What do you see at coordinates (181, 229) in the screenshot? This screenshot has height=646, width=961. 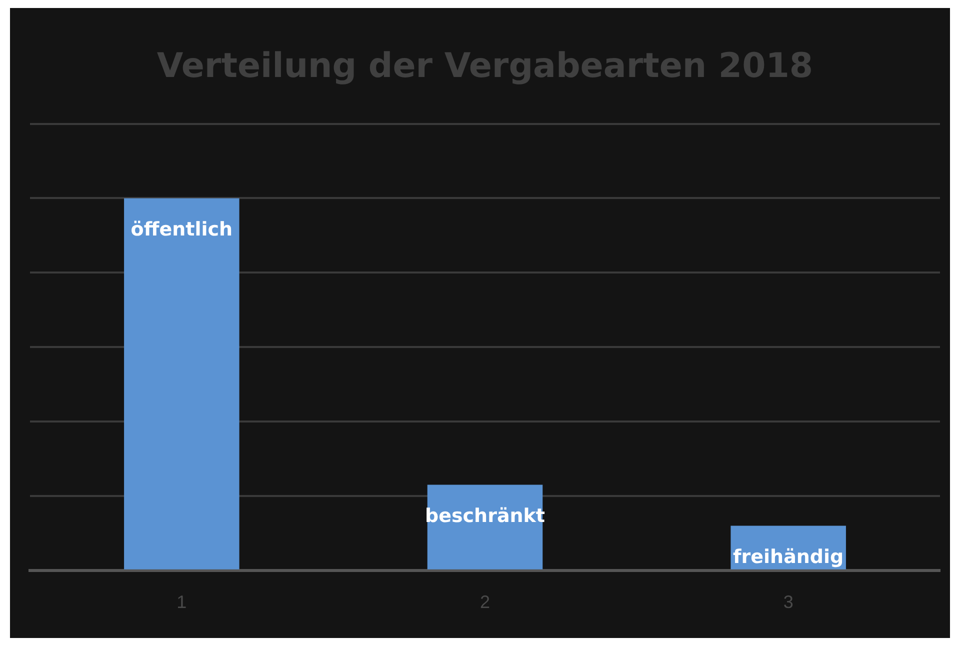 I see `annotation: öffentlich` at bounding box center [181, 229].